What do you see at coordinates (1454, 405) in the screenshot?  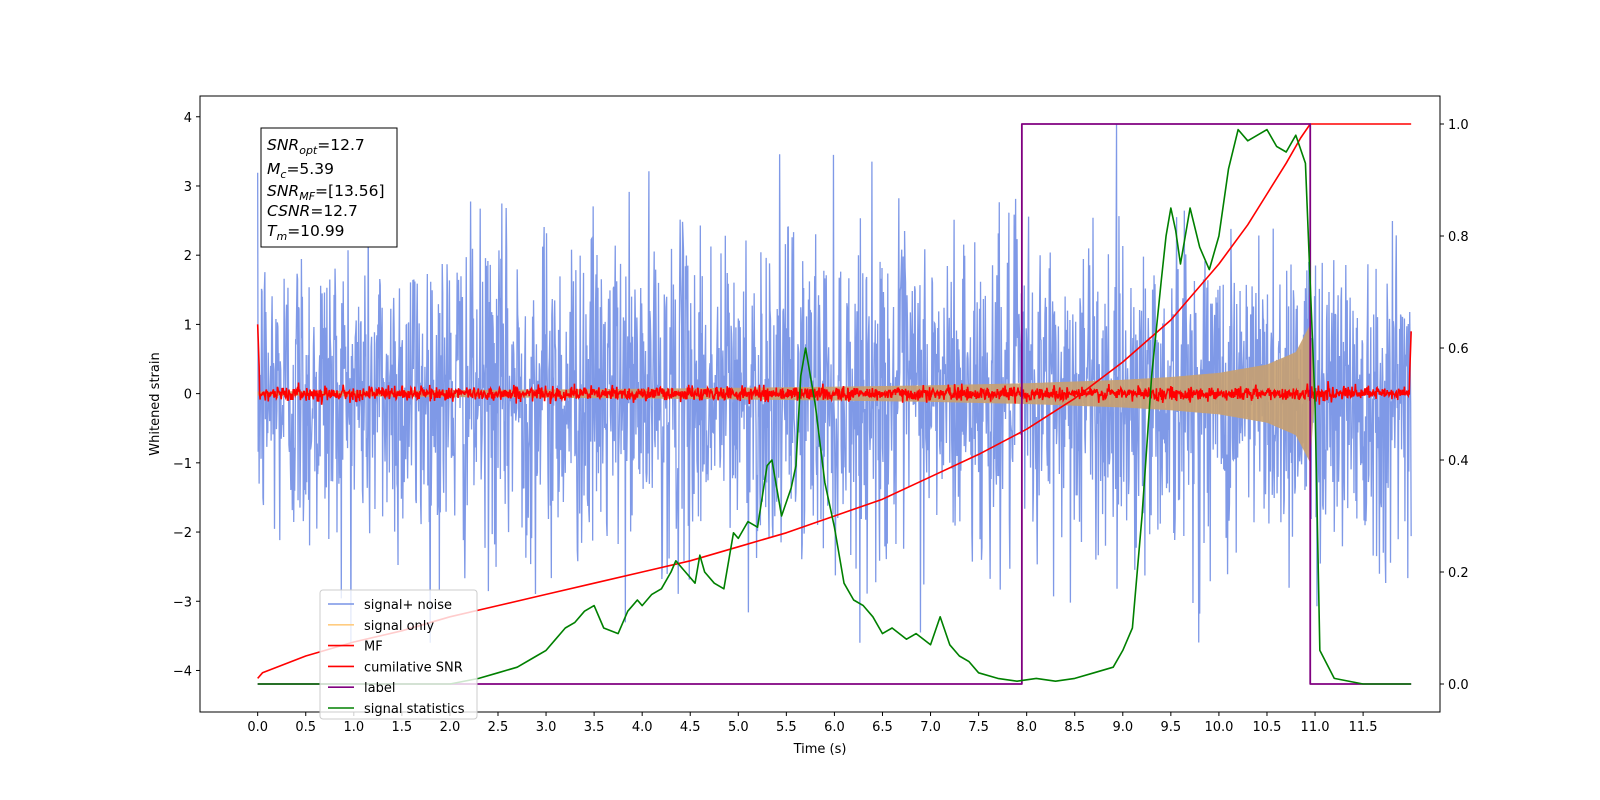 I see `y2-axis-ticks: 0.0 0.2 0.4 0.6 0.8 1.0` at bounding box center [1454, 405].